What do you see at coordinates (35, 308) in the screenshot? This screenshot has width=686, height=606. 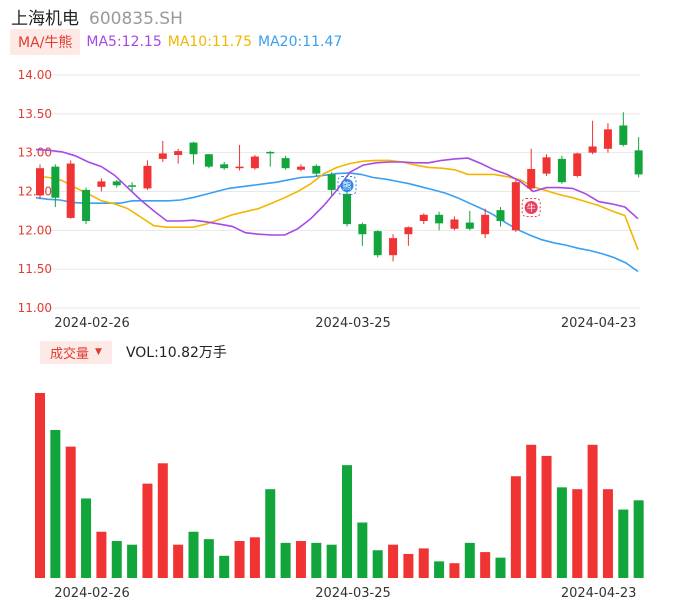 I see `y-tick-label: 11.00` at bounding box center [35, 308].